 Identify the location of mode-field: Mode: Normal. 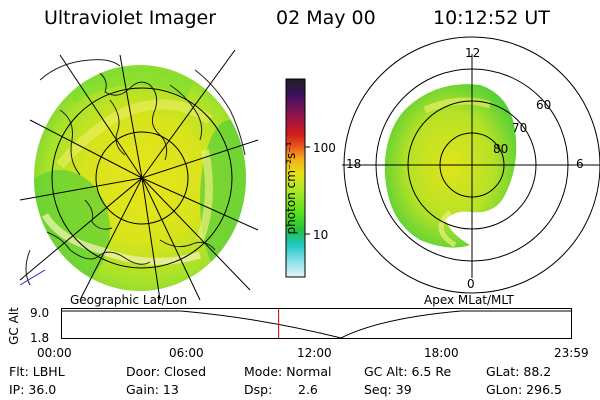
(288, 371).